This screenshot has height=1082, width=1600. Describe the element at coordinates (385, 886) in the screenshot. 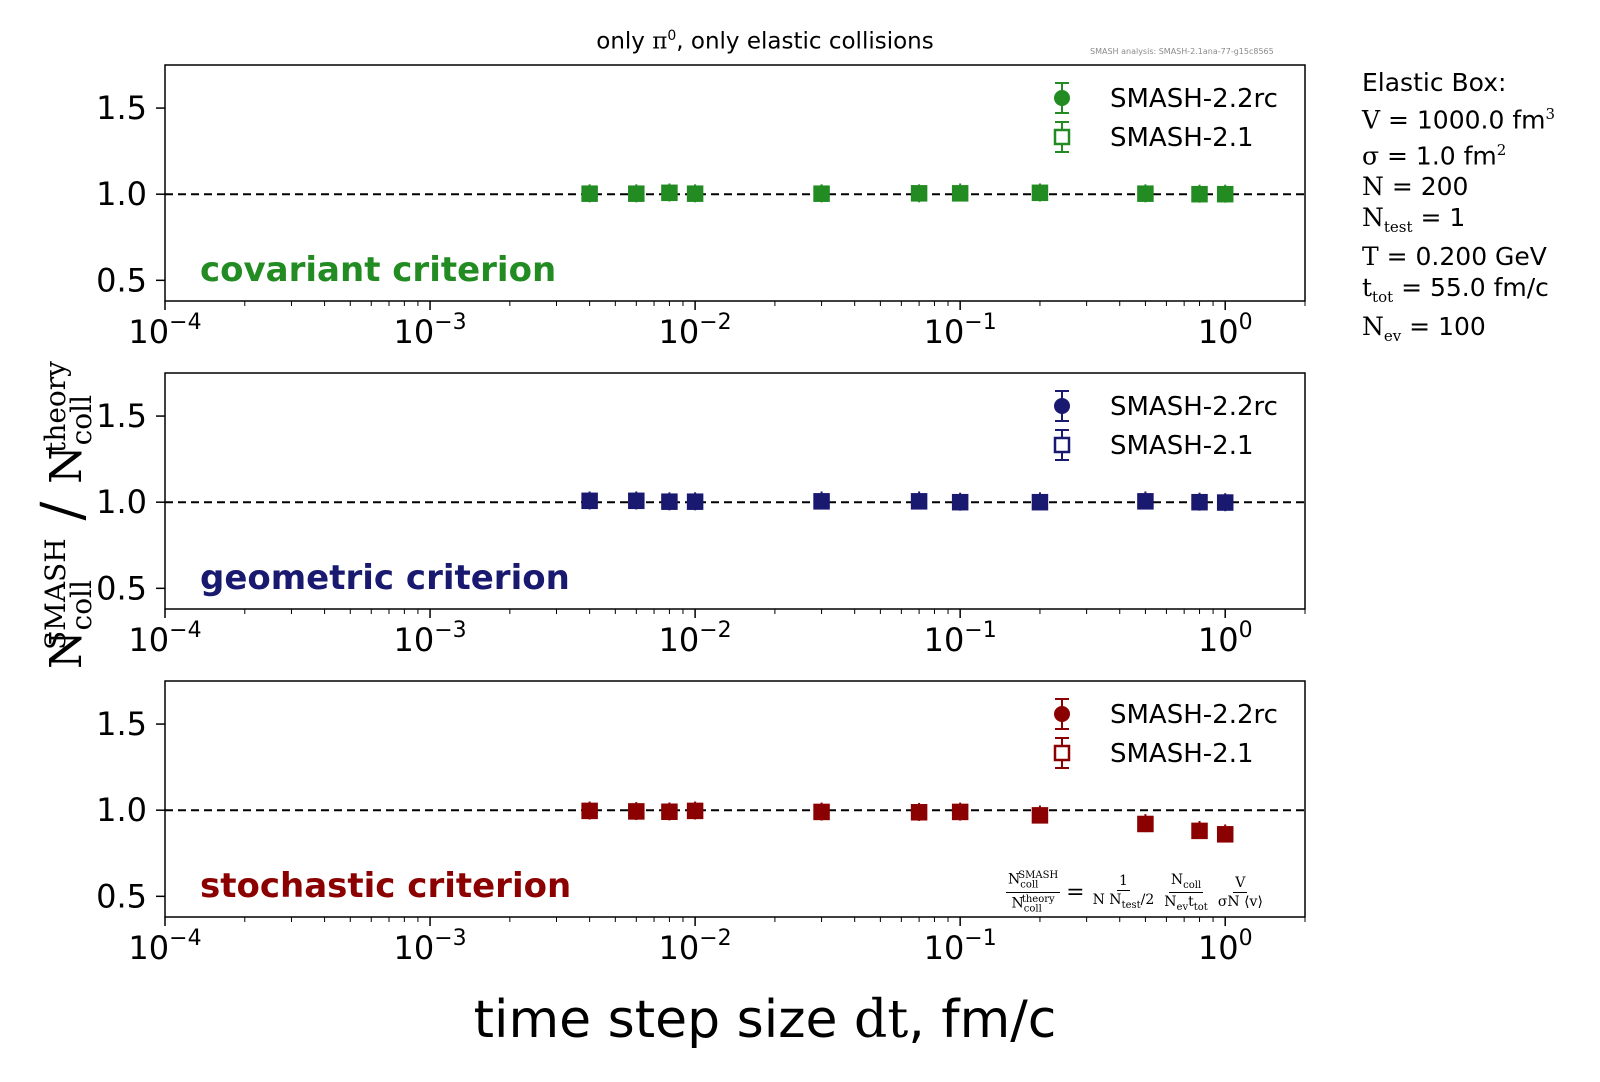

I see `panel-label: stochastic criterion` at that location.